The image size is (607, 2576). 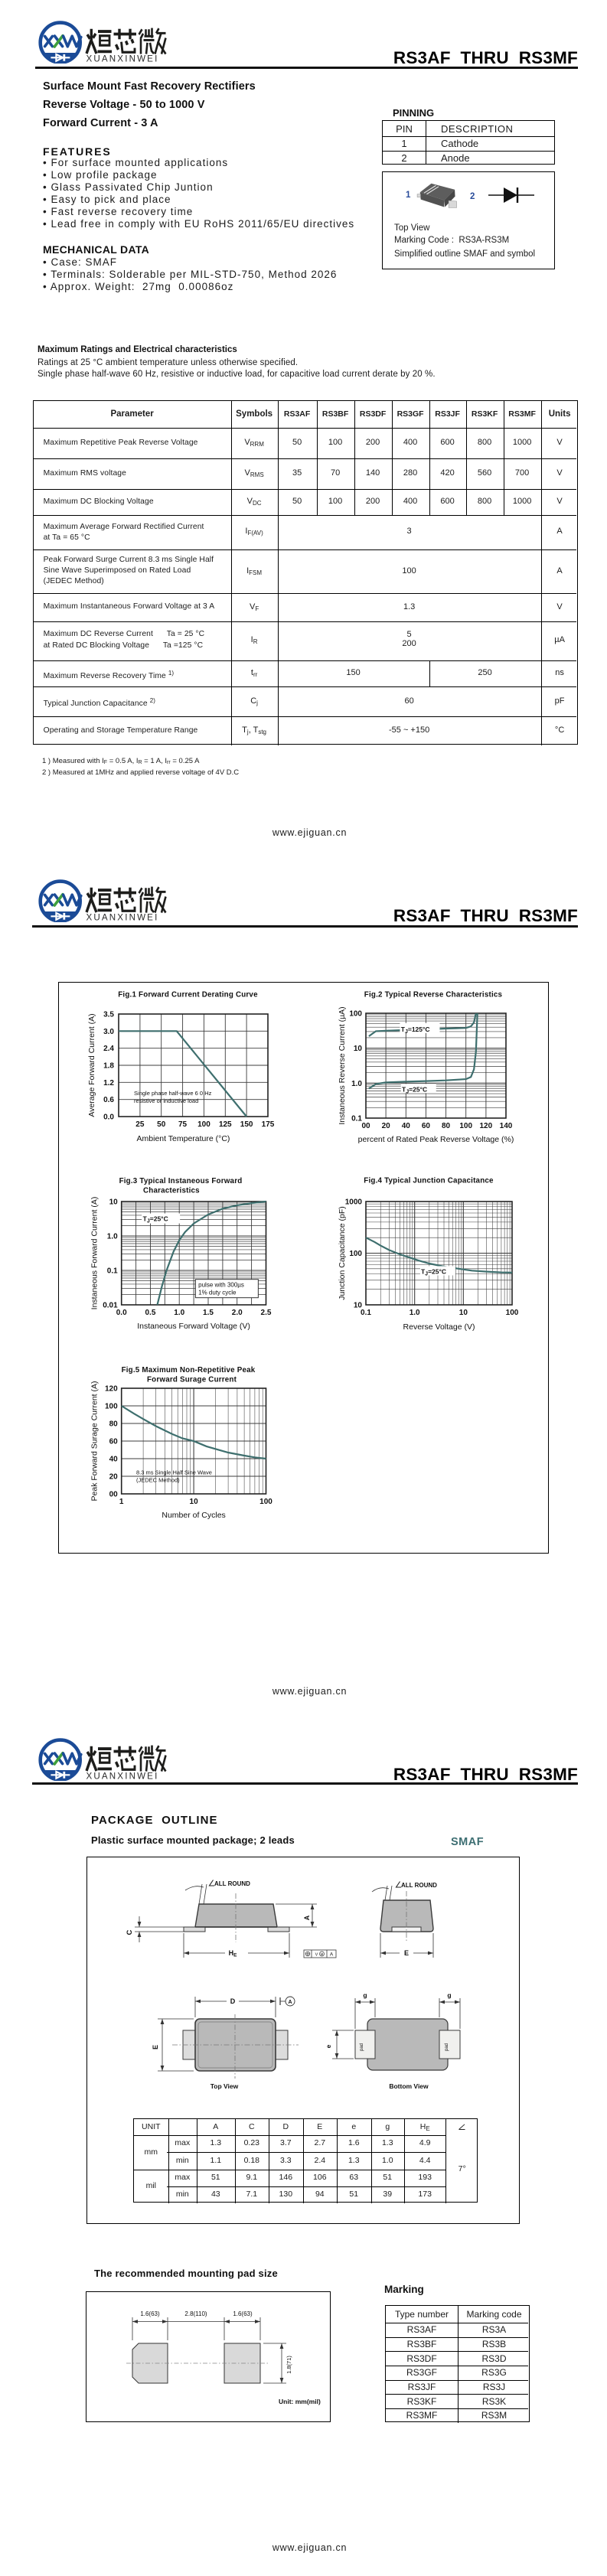 I want to click on svg-text: Instaneous Forward Current (A), so click(x=95, y=1253).